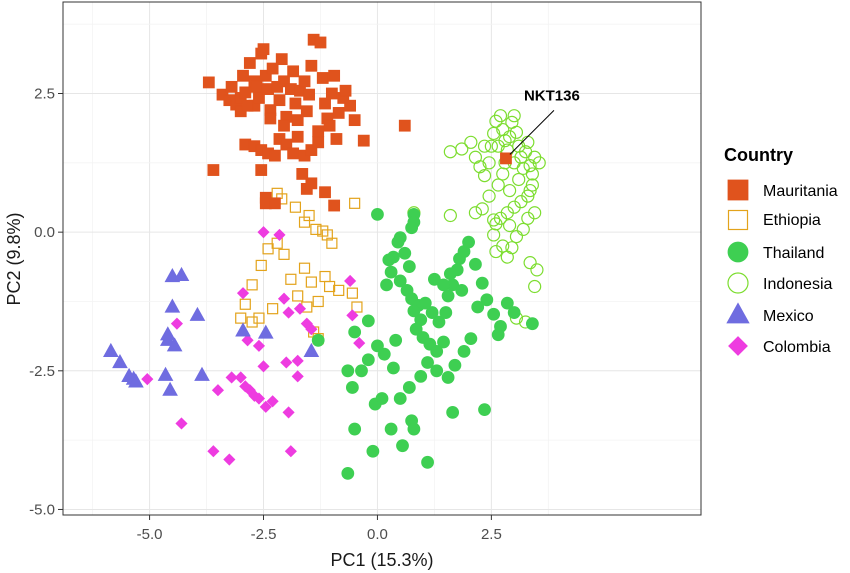  What do you see at coordinates (44, 94) in the screenshot?
I see `y-tick-label: 2.5` at bounding box center [44, 94].